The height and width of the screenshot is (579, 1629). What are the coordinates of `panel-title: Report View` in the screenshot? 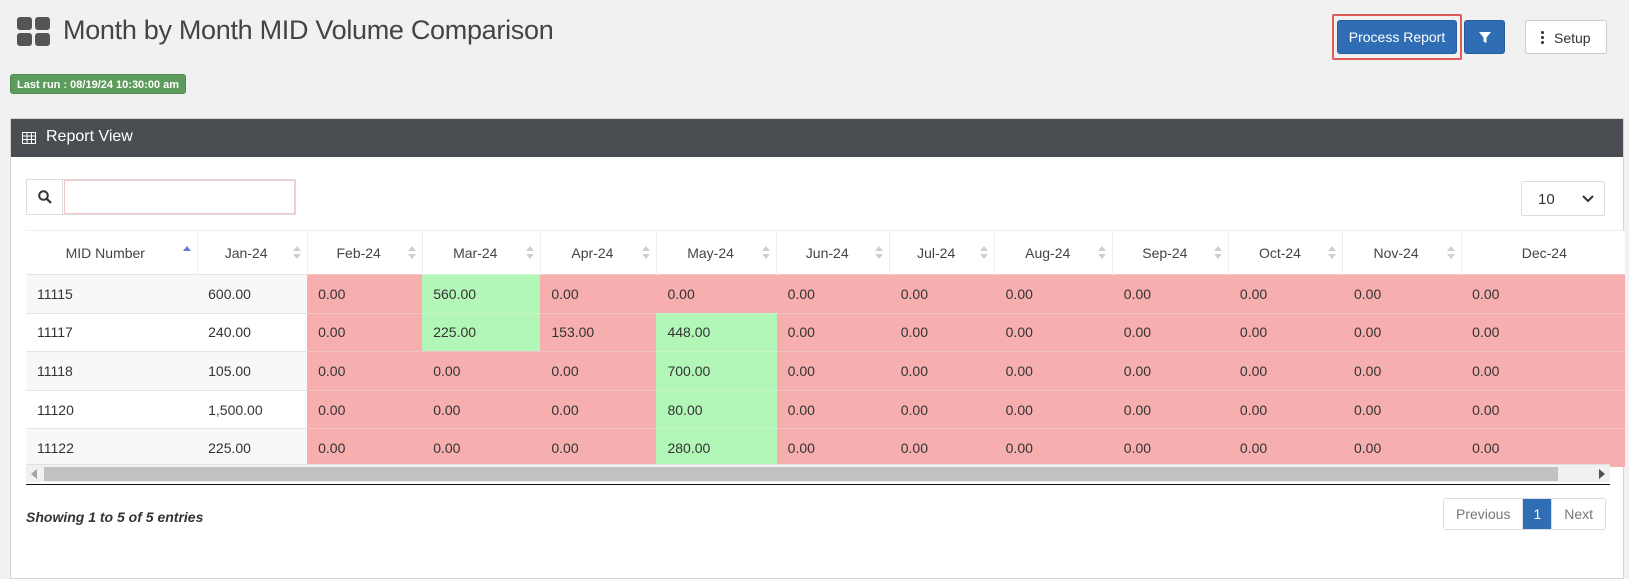 It's located at (89, 136).